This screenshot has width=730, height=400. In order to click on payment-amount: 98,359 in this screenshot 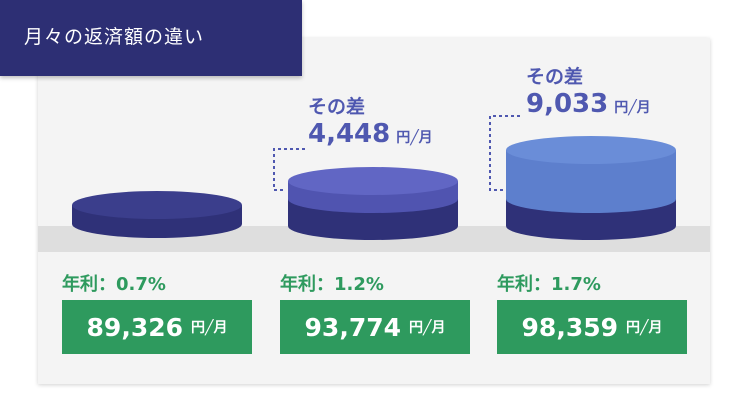, I will do `click(570, 327)`.